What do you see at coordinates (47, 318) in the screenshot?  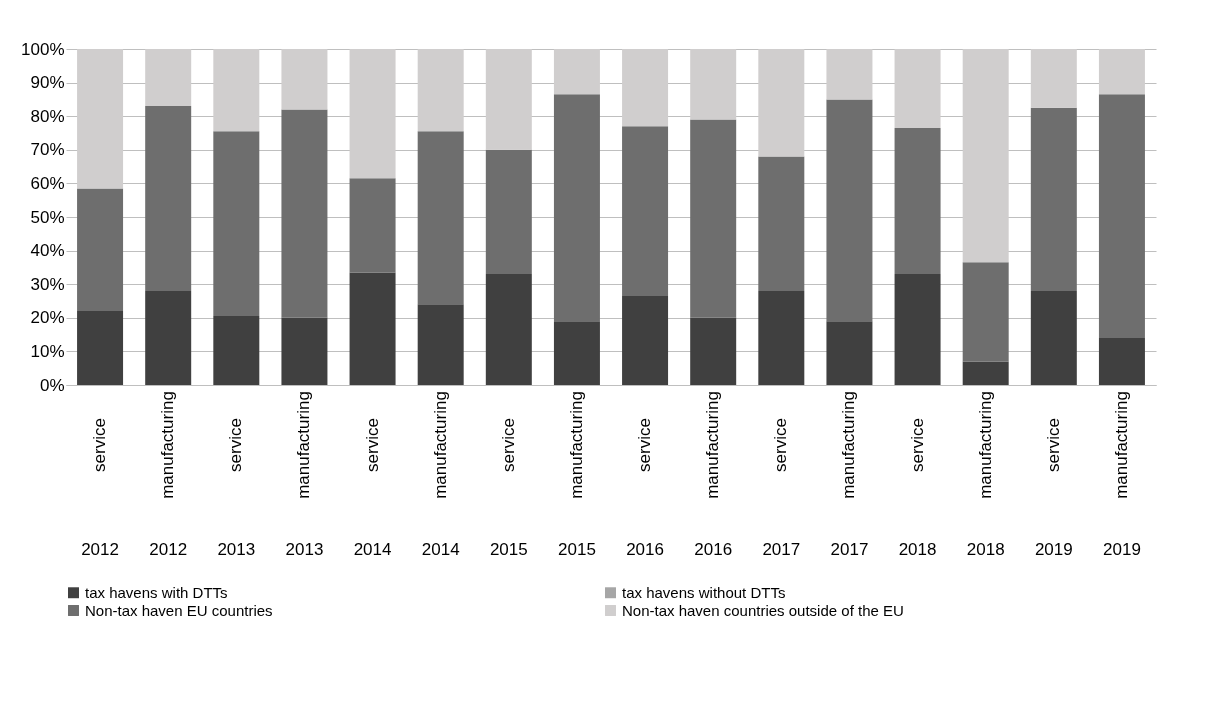 I see `y-tick-label: 20%` at bounding box center [47, 318].